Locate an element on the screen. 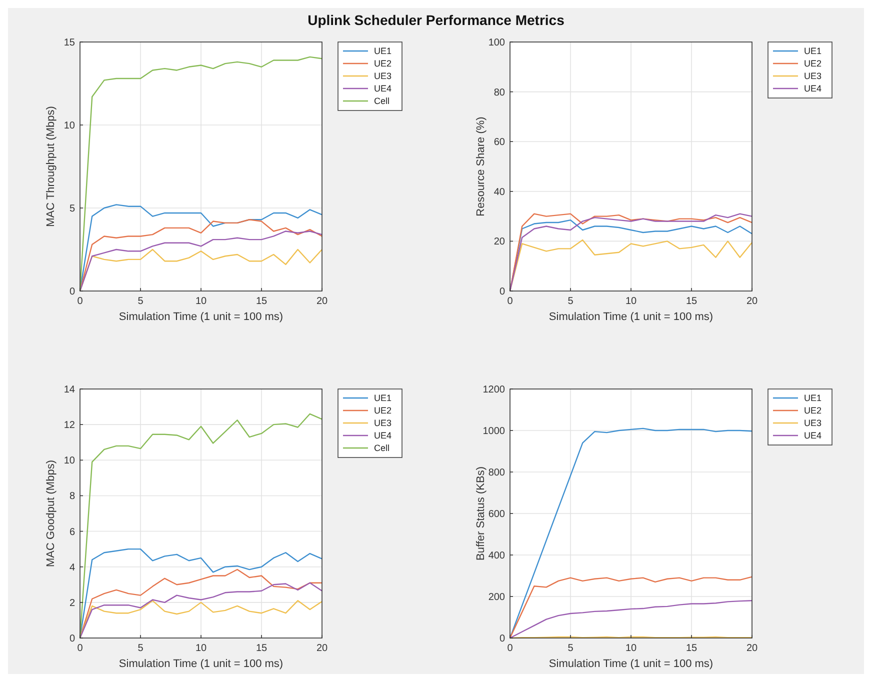  y-tick-label: 80 is located at coordinates (500, 92).